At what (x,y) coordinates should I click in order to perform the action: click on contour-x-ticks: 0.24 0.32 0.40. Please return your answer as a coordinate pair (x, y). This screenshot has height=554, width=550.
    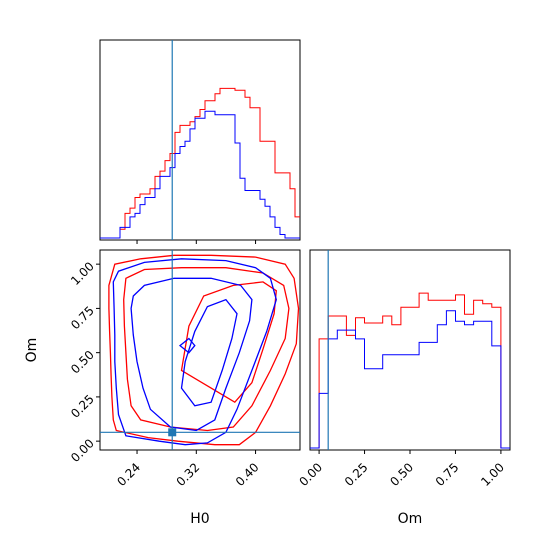
    Looking at the image, I should click on (188, 469).